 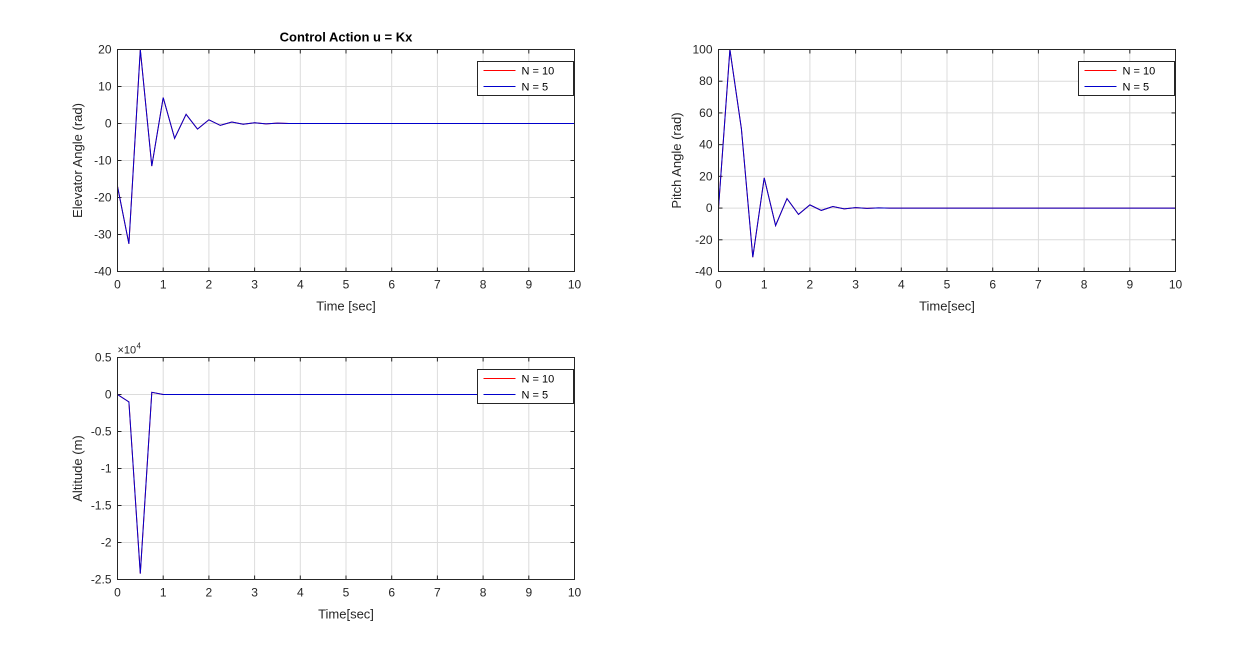 I want to click on x-axis-label: Time [sec], so click(x=345, y=306).